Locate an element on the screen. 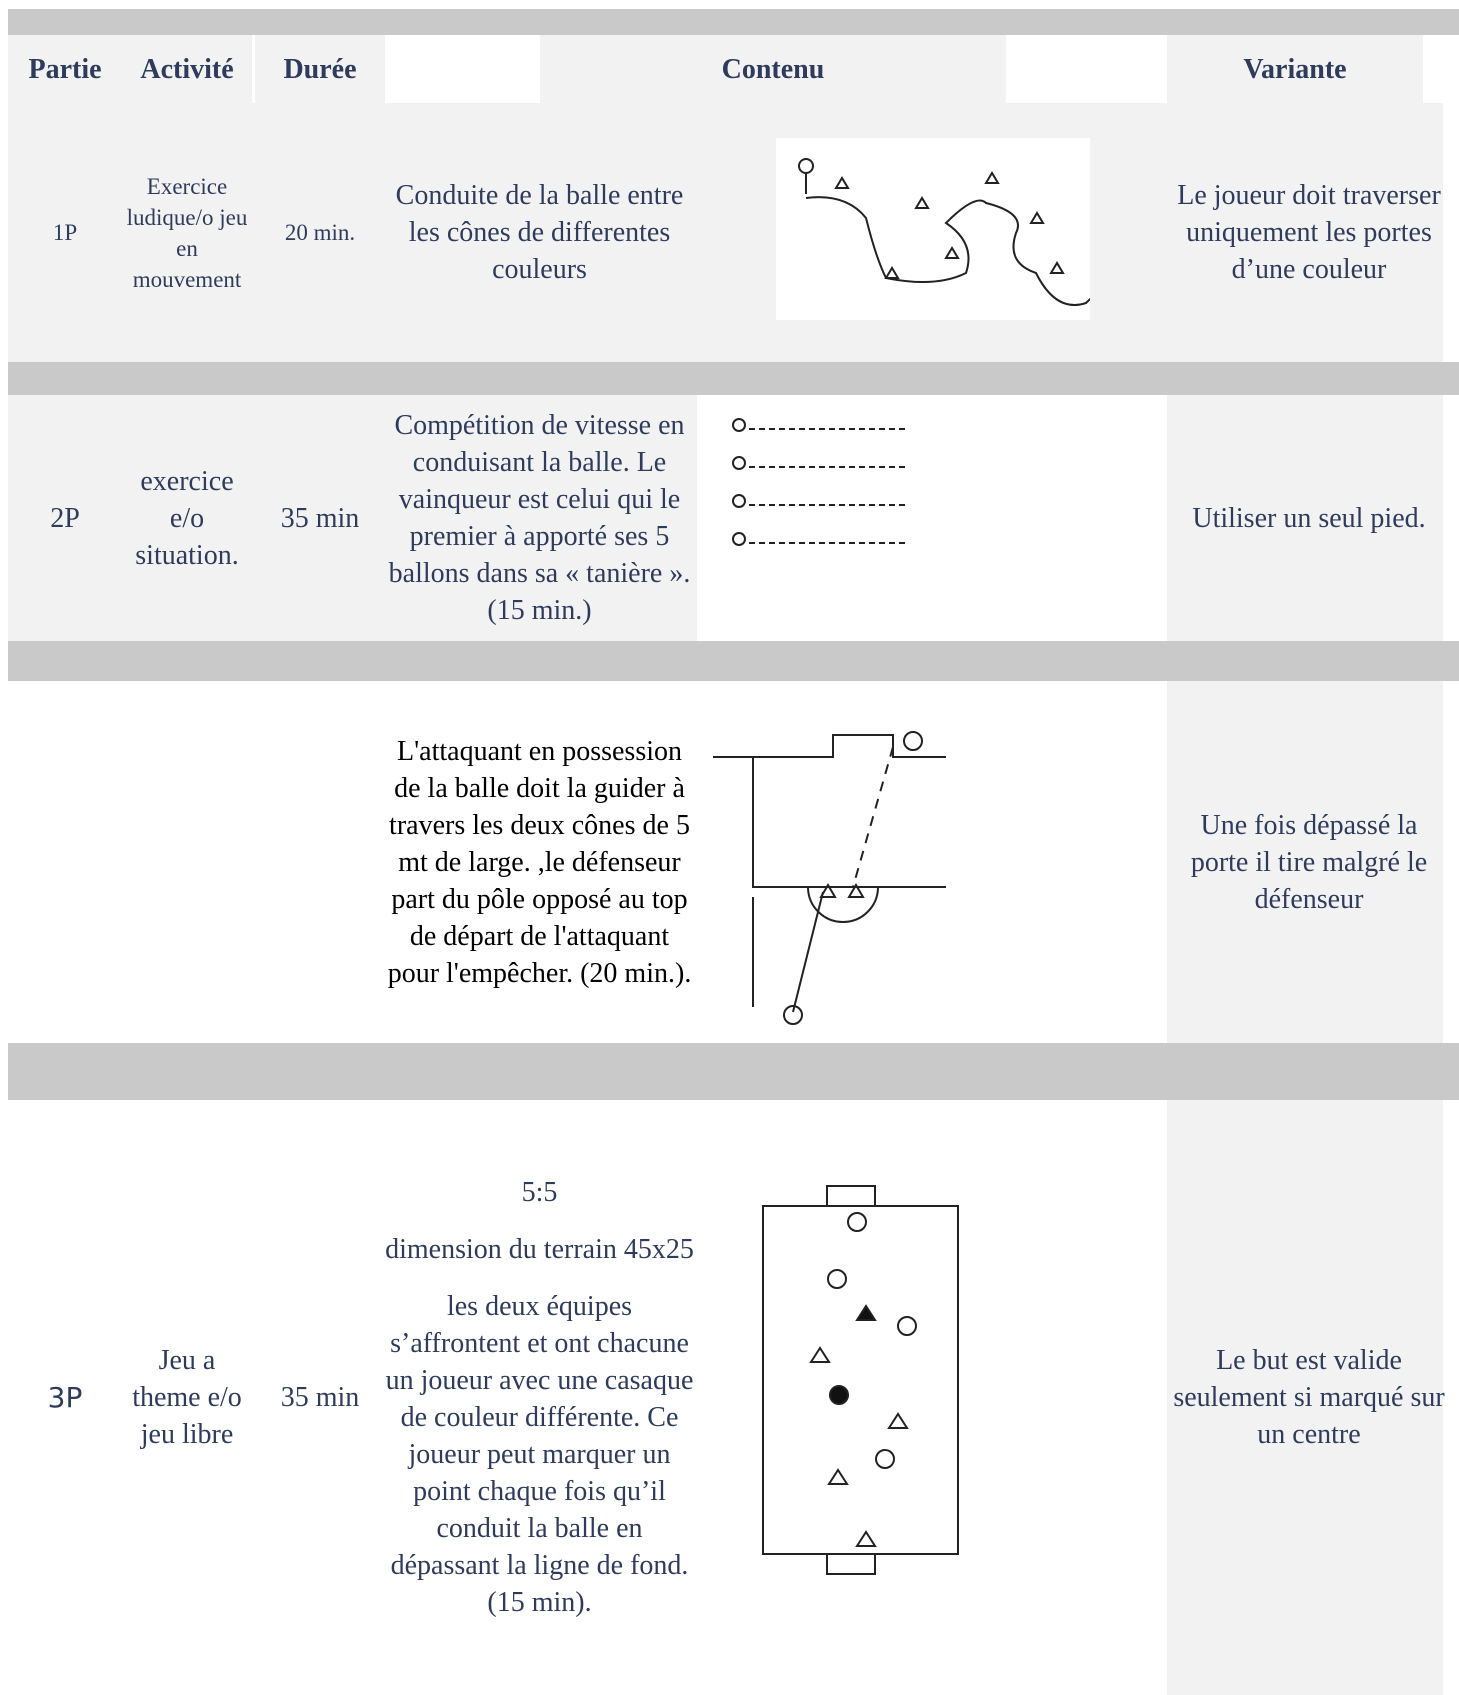 The height and width of the screenshot is (1695, 1459). activite: exercice e/o situation. is located at coordinates (187, 518).